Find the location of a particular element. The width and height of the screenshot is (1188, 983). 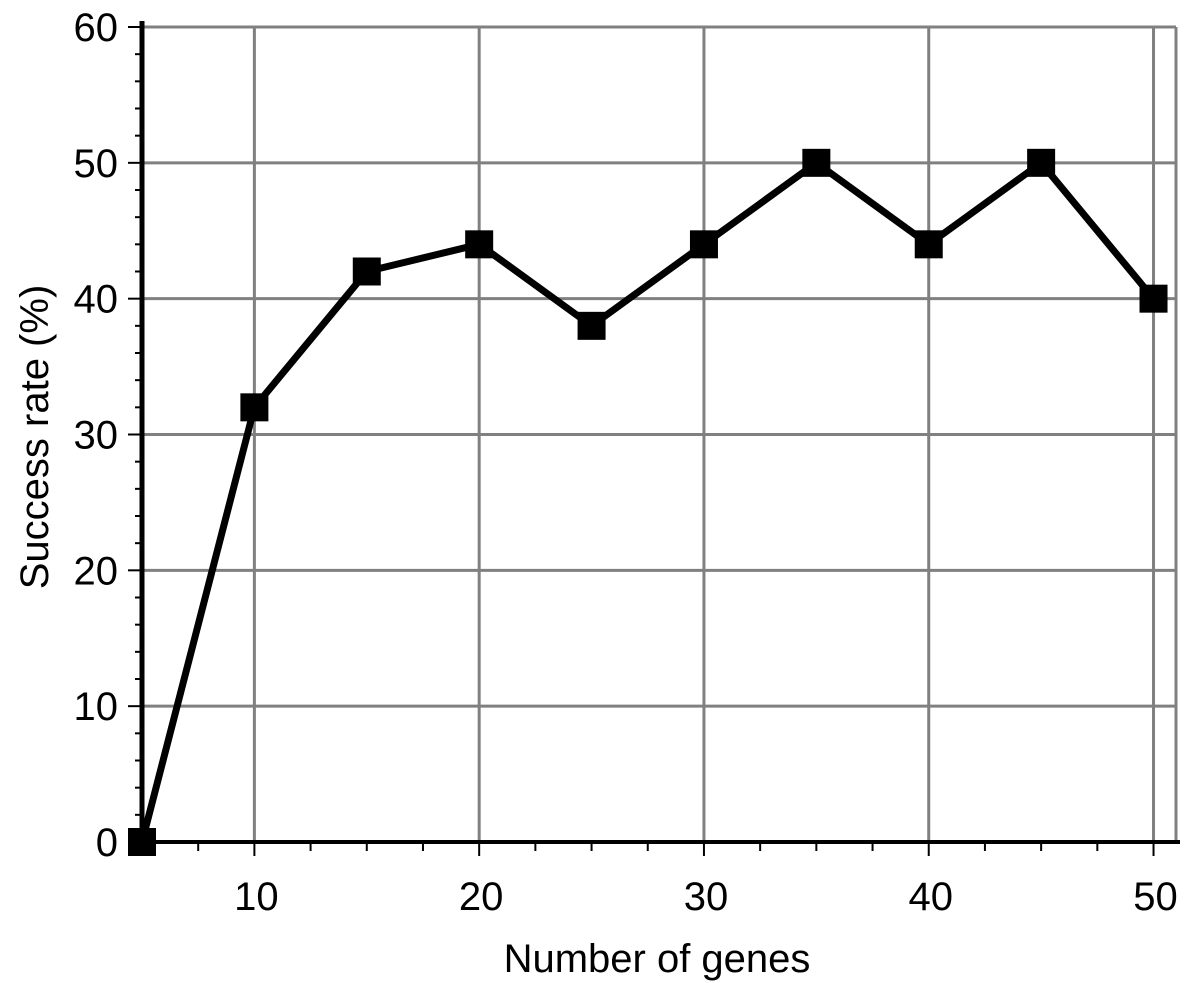

y-tick-label: 40 is located at coordinates (96, 300).